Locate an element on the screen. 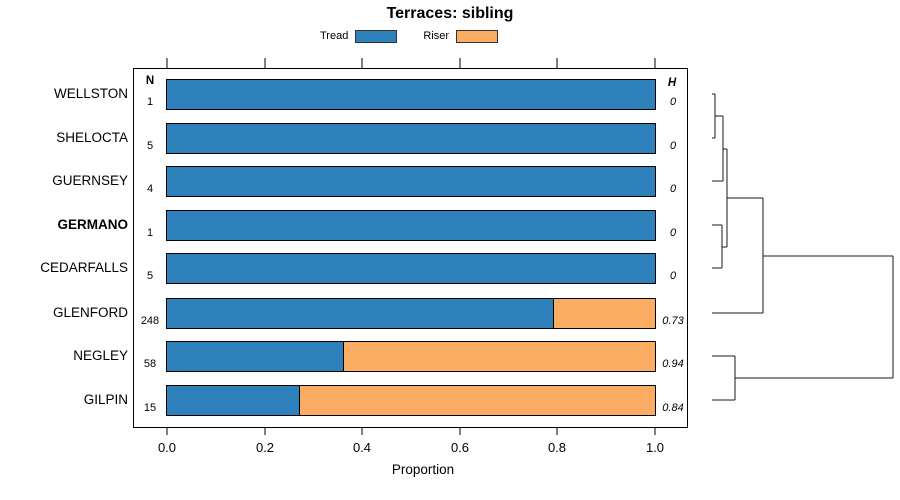  n-value: 248 is located at coordinates (150, 321).